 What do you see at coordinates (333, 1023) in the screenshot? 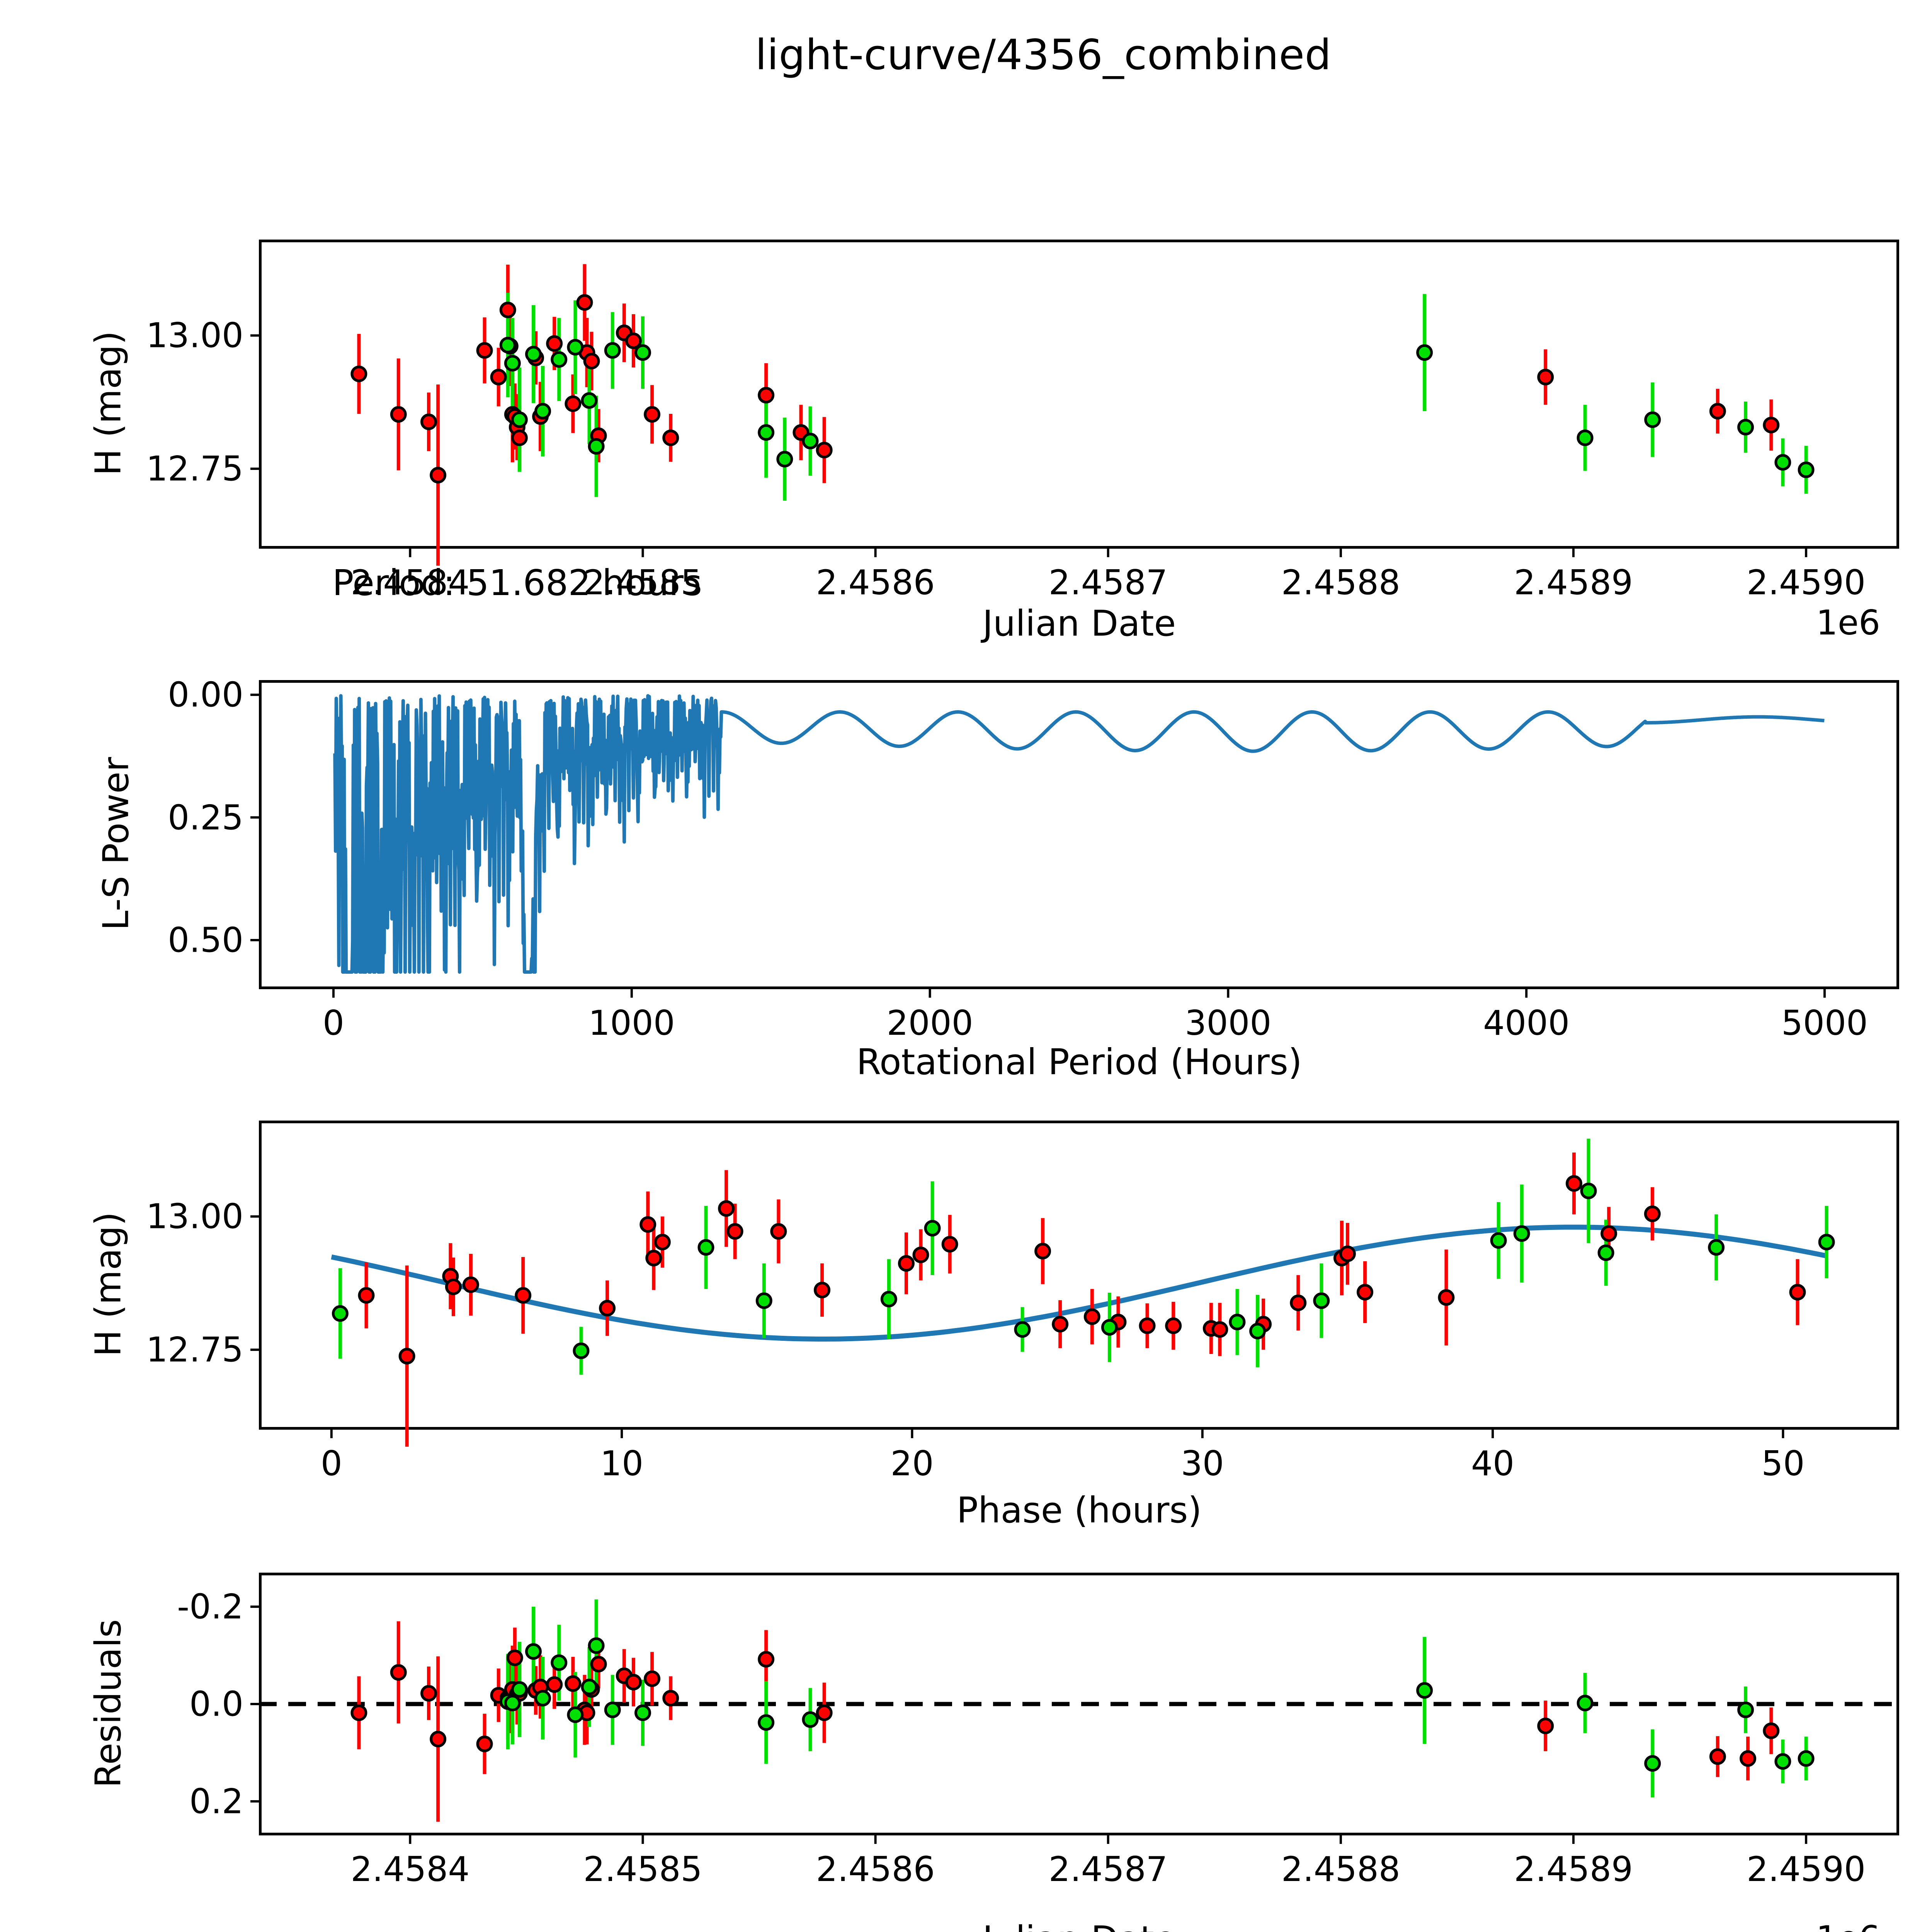
I see `periodogram-xtick: 0` at bounding box center [333, 1023].